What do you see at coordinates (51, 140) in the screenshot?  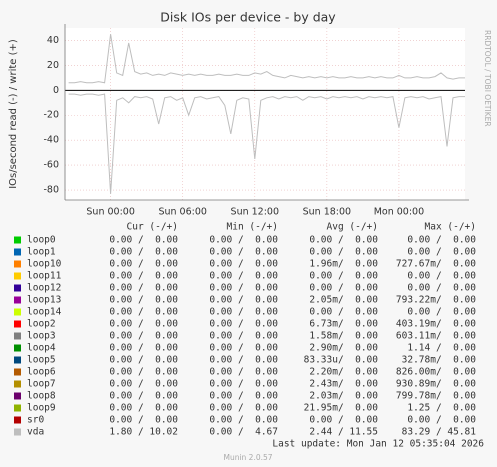 I see `y-tick-label: -40` at bounding box center [51, 140].